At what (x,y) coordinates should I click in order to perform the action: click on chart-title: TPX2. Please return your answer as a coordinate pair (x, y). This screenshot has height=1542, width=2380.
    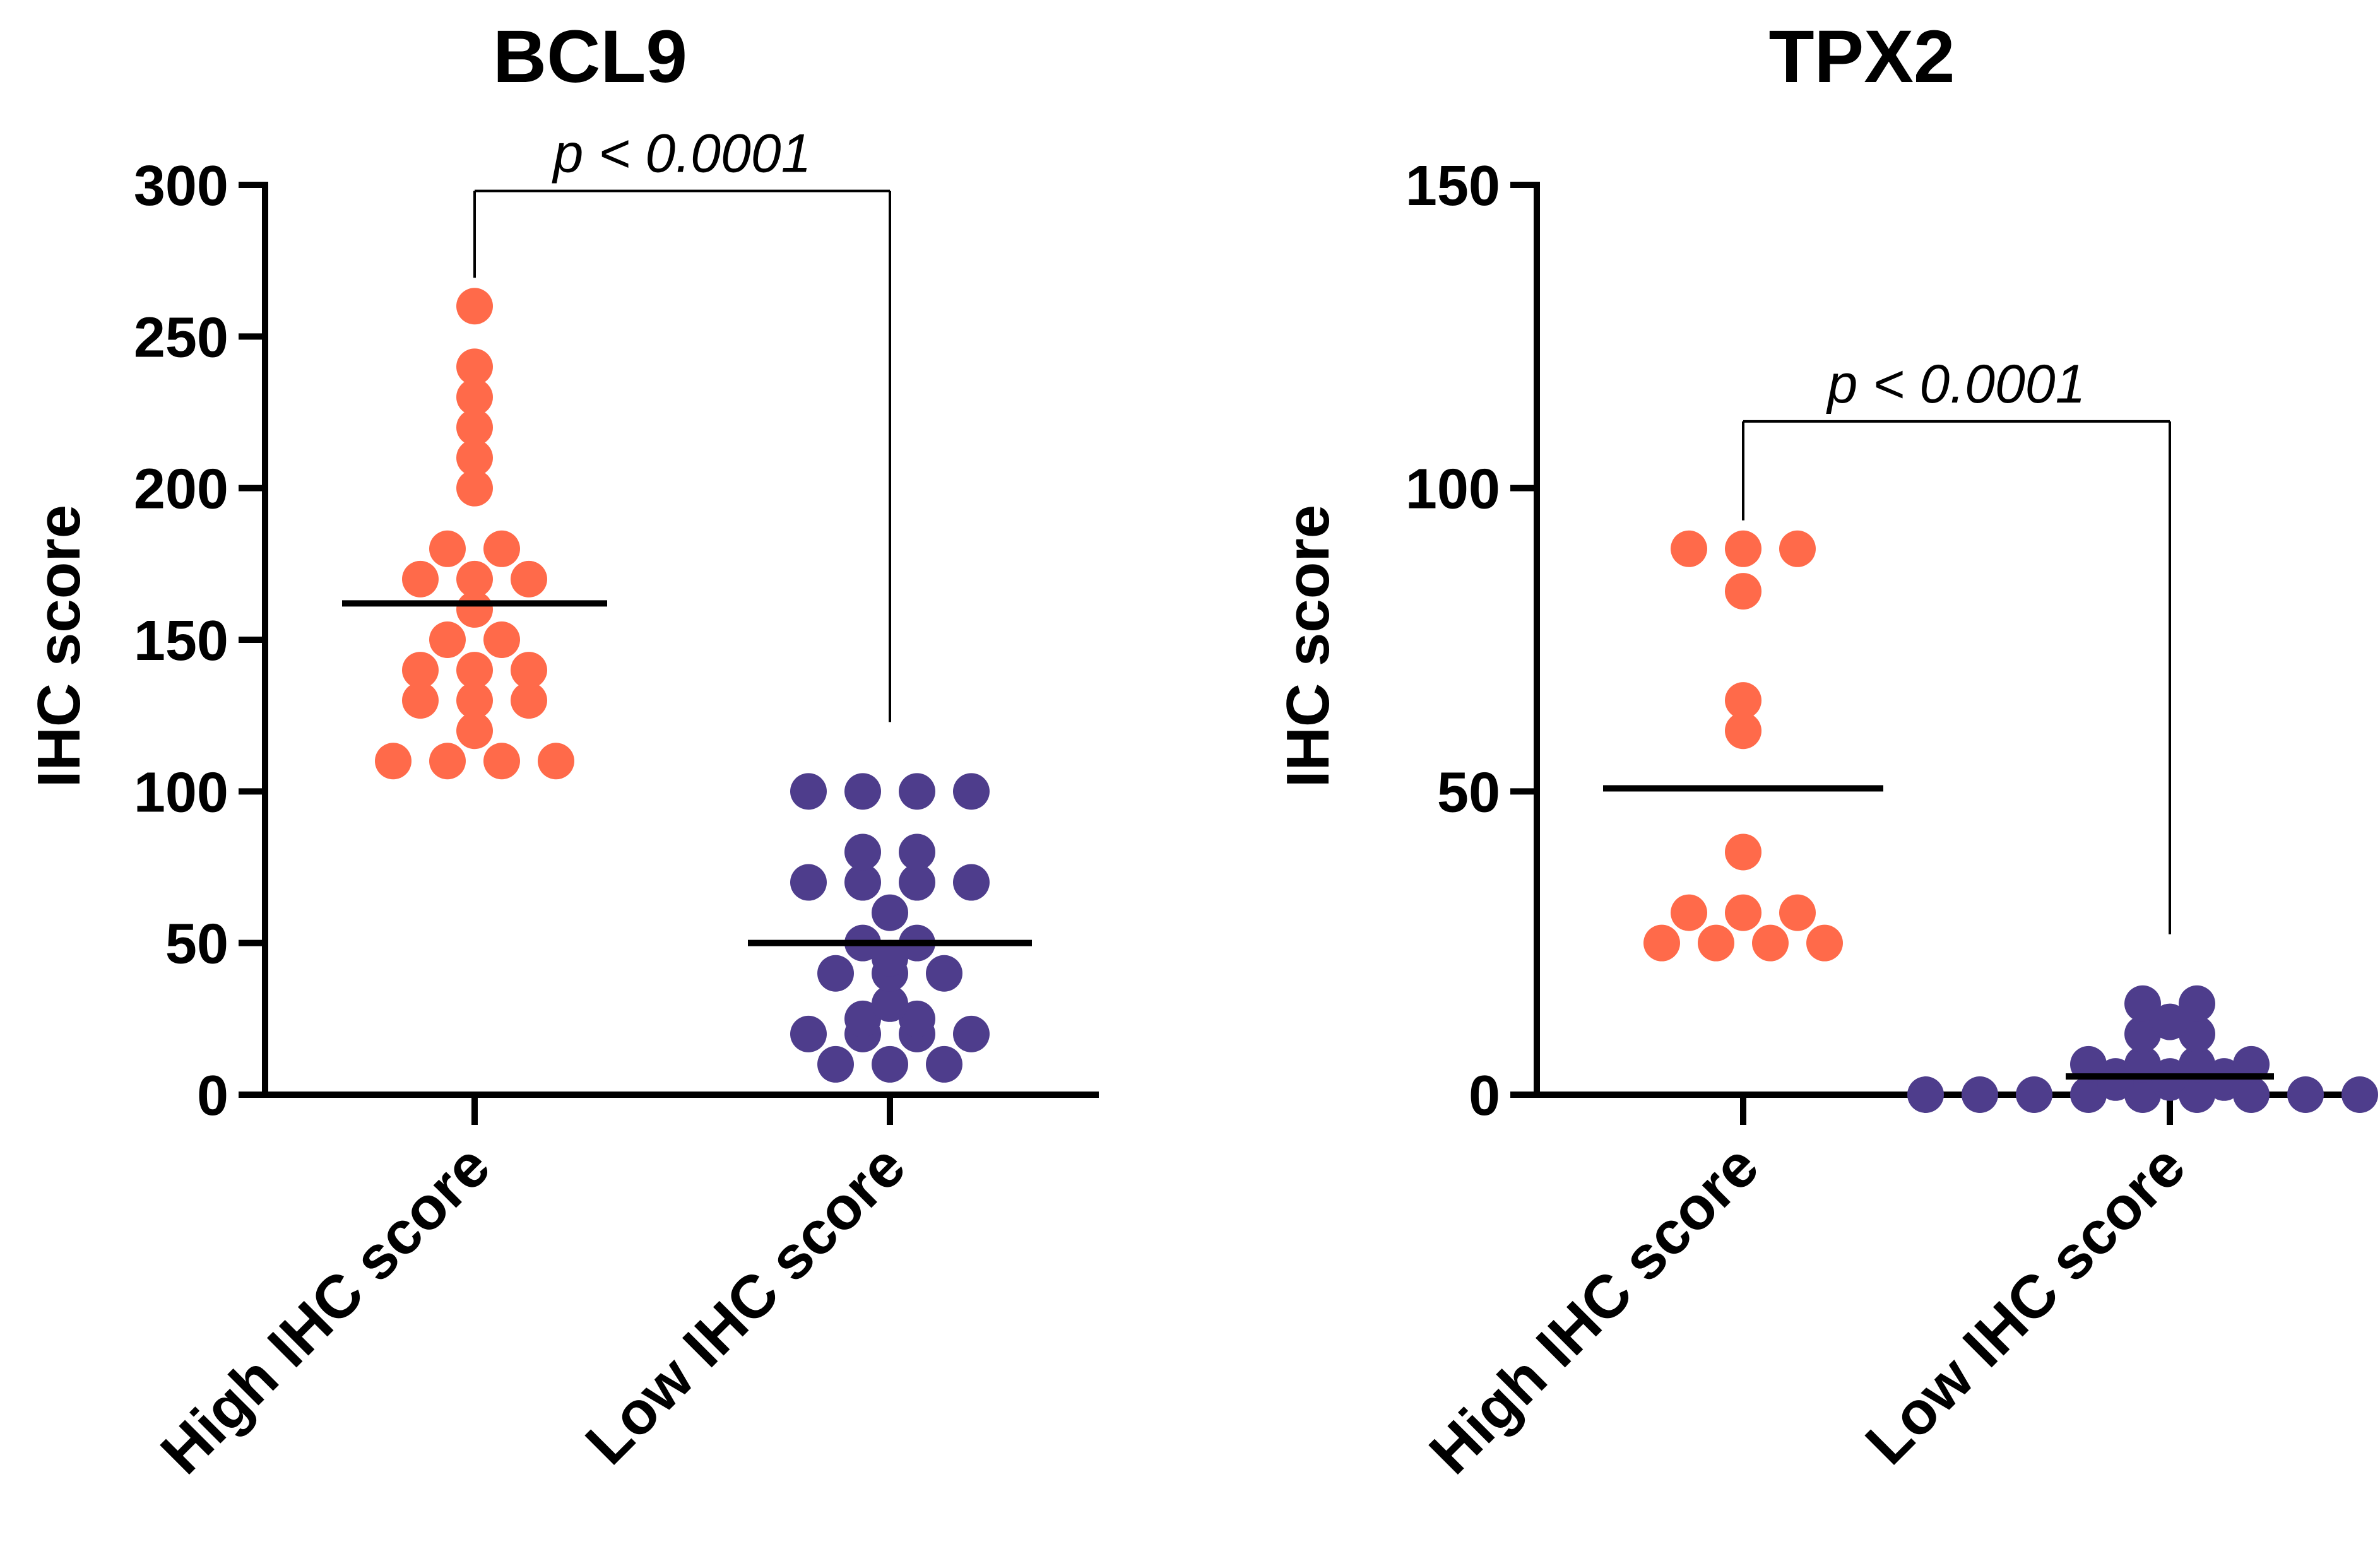
    Looking at the image, I should click on (1861, 56).